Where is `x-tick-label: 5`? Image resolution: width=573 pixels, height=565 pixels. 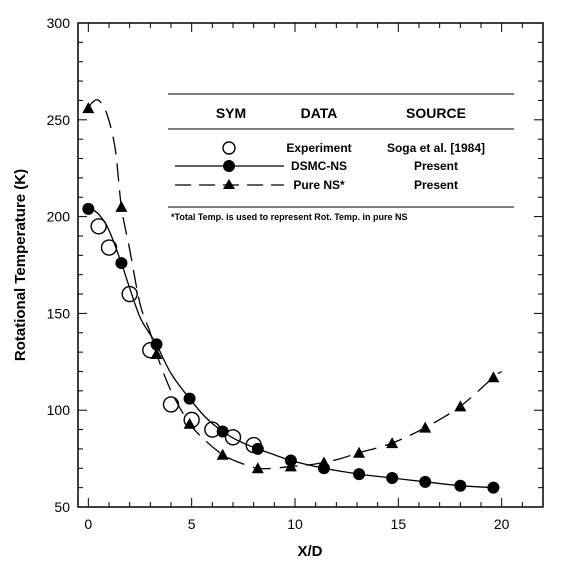 x-tick-label: 5 is located at coordinates (192, 524).